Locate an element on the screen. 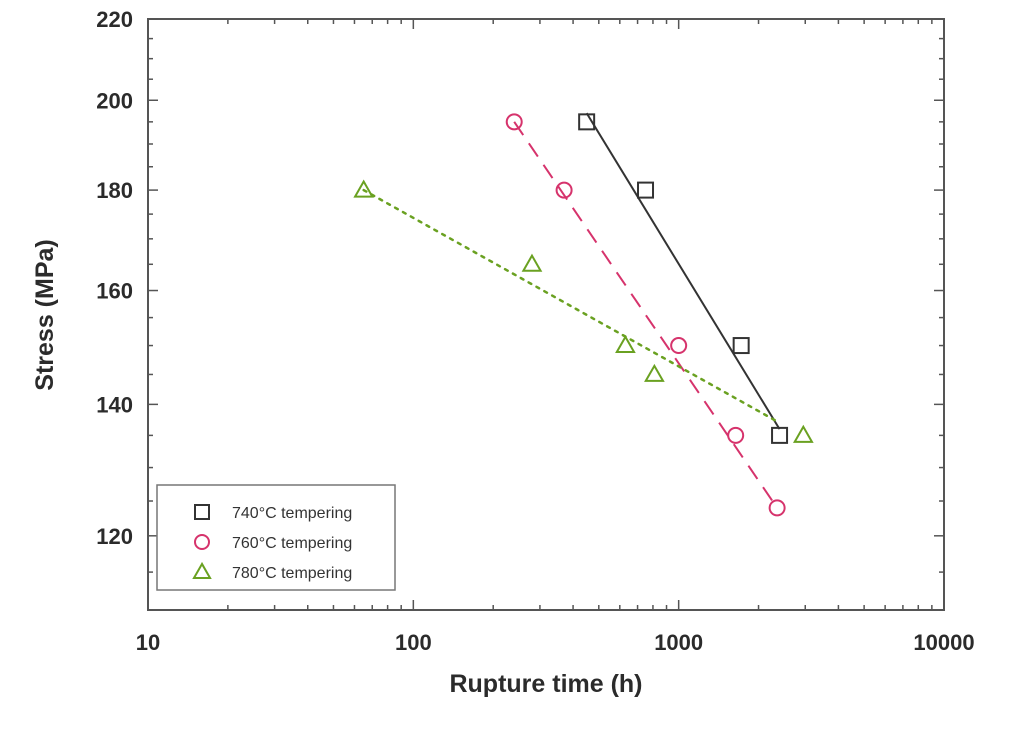 The height and width of the screenshot is (744, 1024). legend-label-series-1: 740°C tempering is located at coordinates (292, 513).